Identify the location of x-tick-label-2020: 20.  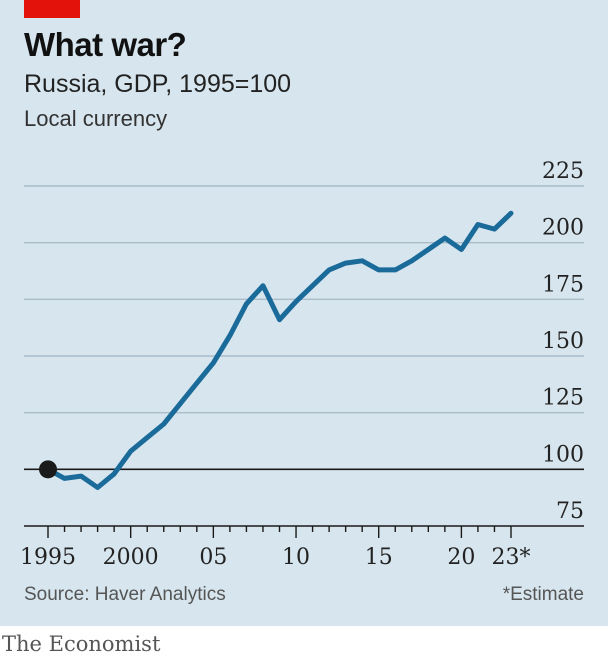
(461, 557).